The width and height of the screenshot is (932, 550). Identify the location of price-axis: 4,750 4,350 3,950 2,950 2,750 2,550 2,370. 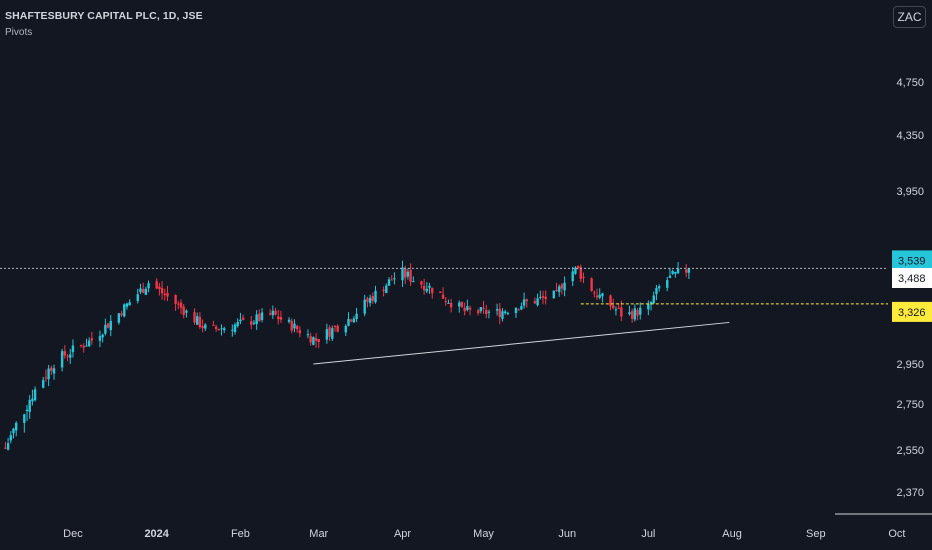
(910, 288).